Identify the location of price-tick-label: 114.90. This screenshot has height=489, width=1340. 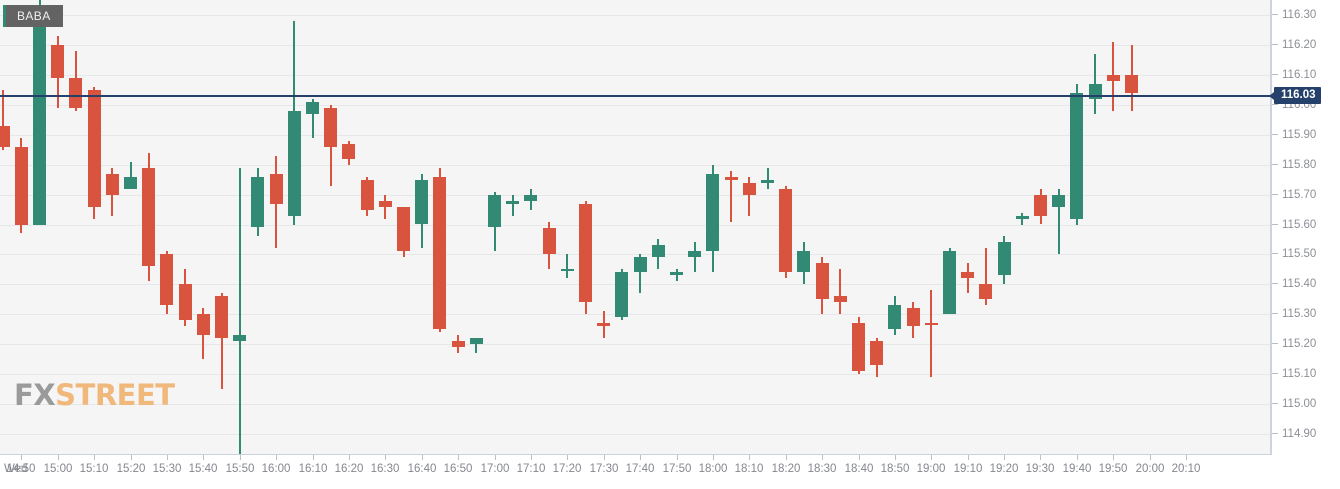
(1306, 434).